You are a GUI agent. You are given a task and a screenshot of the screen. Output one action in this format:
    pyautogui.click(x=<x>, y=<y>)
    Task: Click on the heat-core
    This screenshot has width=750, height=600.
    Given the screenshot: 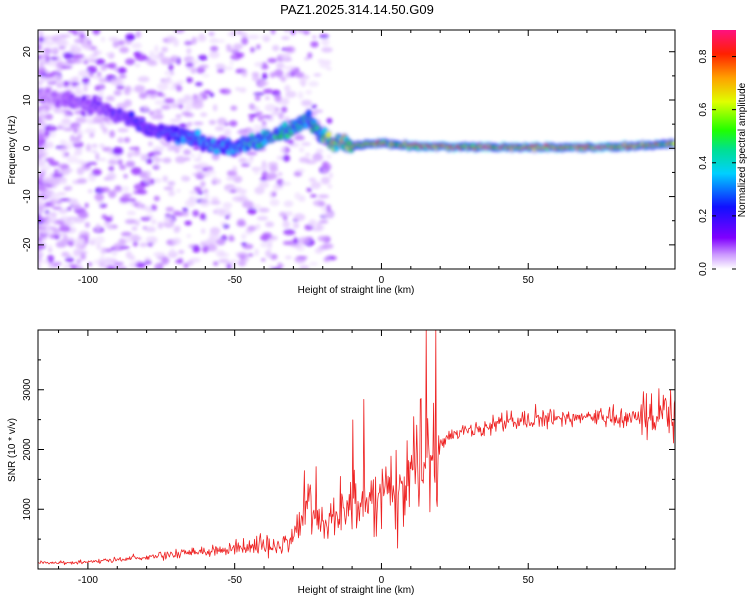 What is the action you would take?
    pyautogui.click(x=309, y=113)
    